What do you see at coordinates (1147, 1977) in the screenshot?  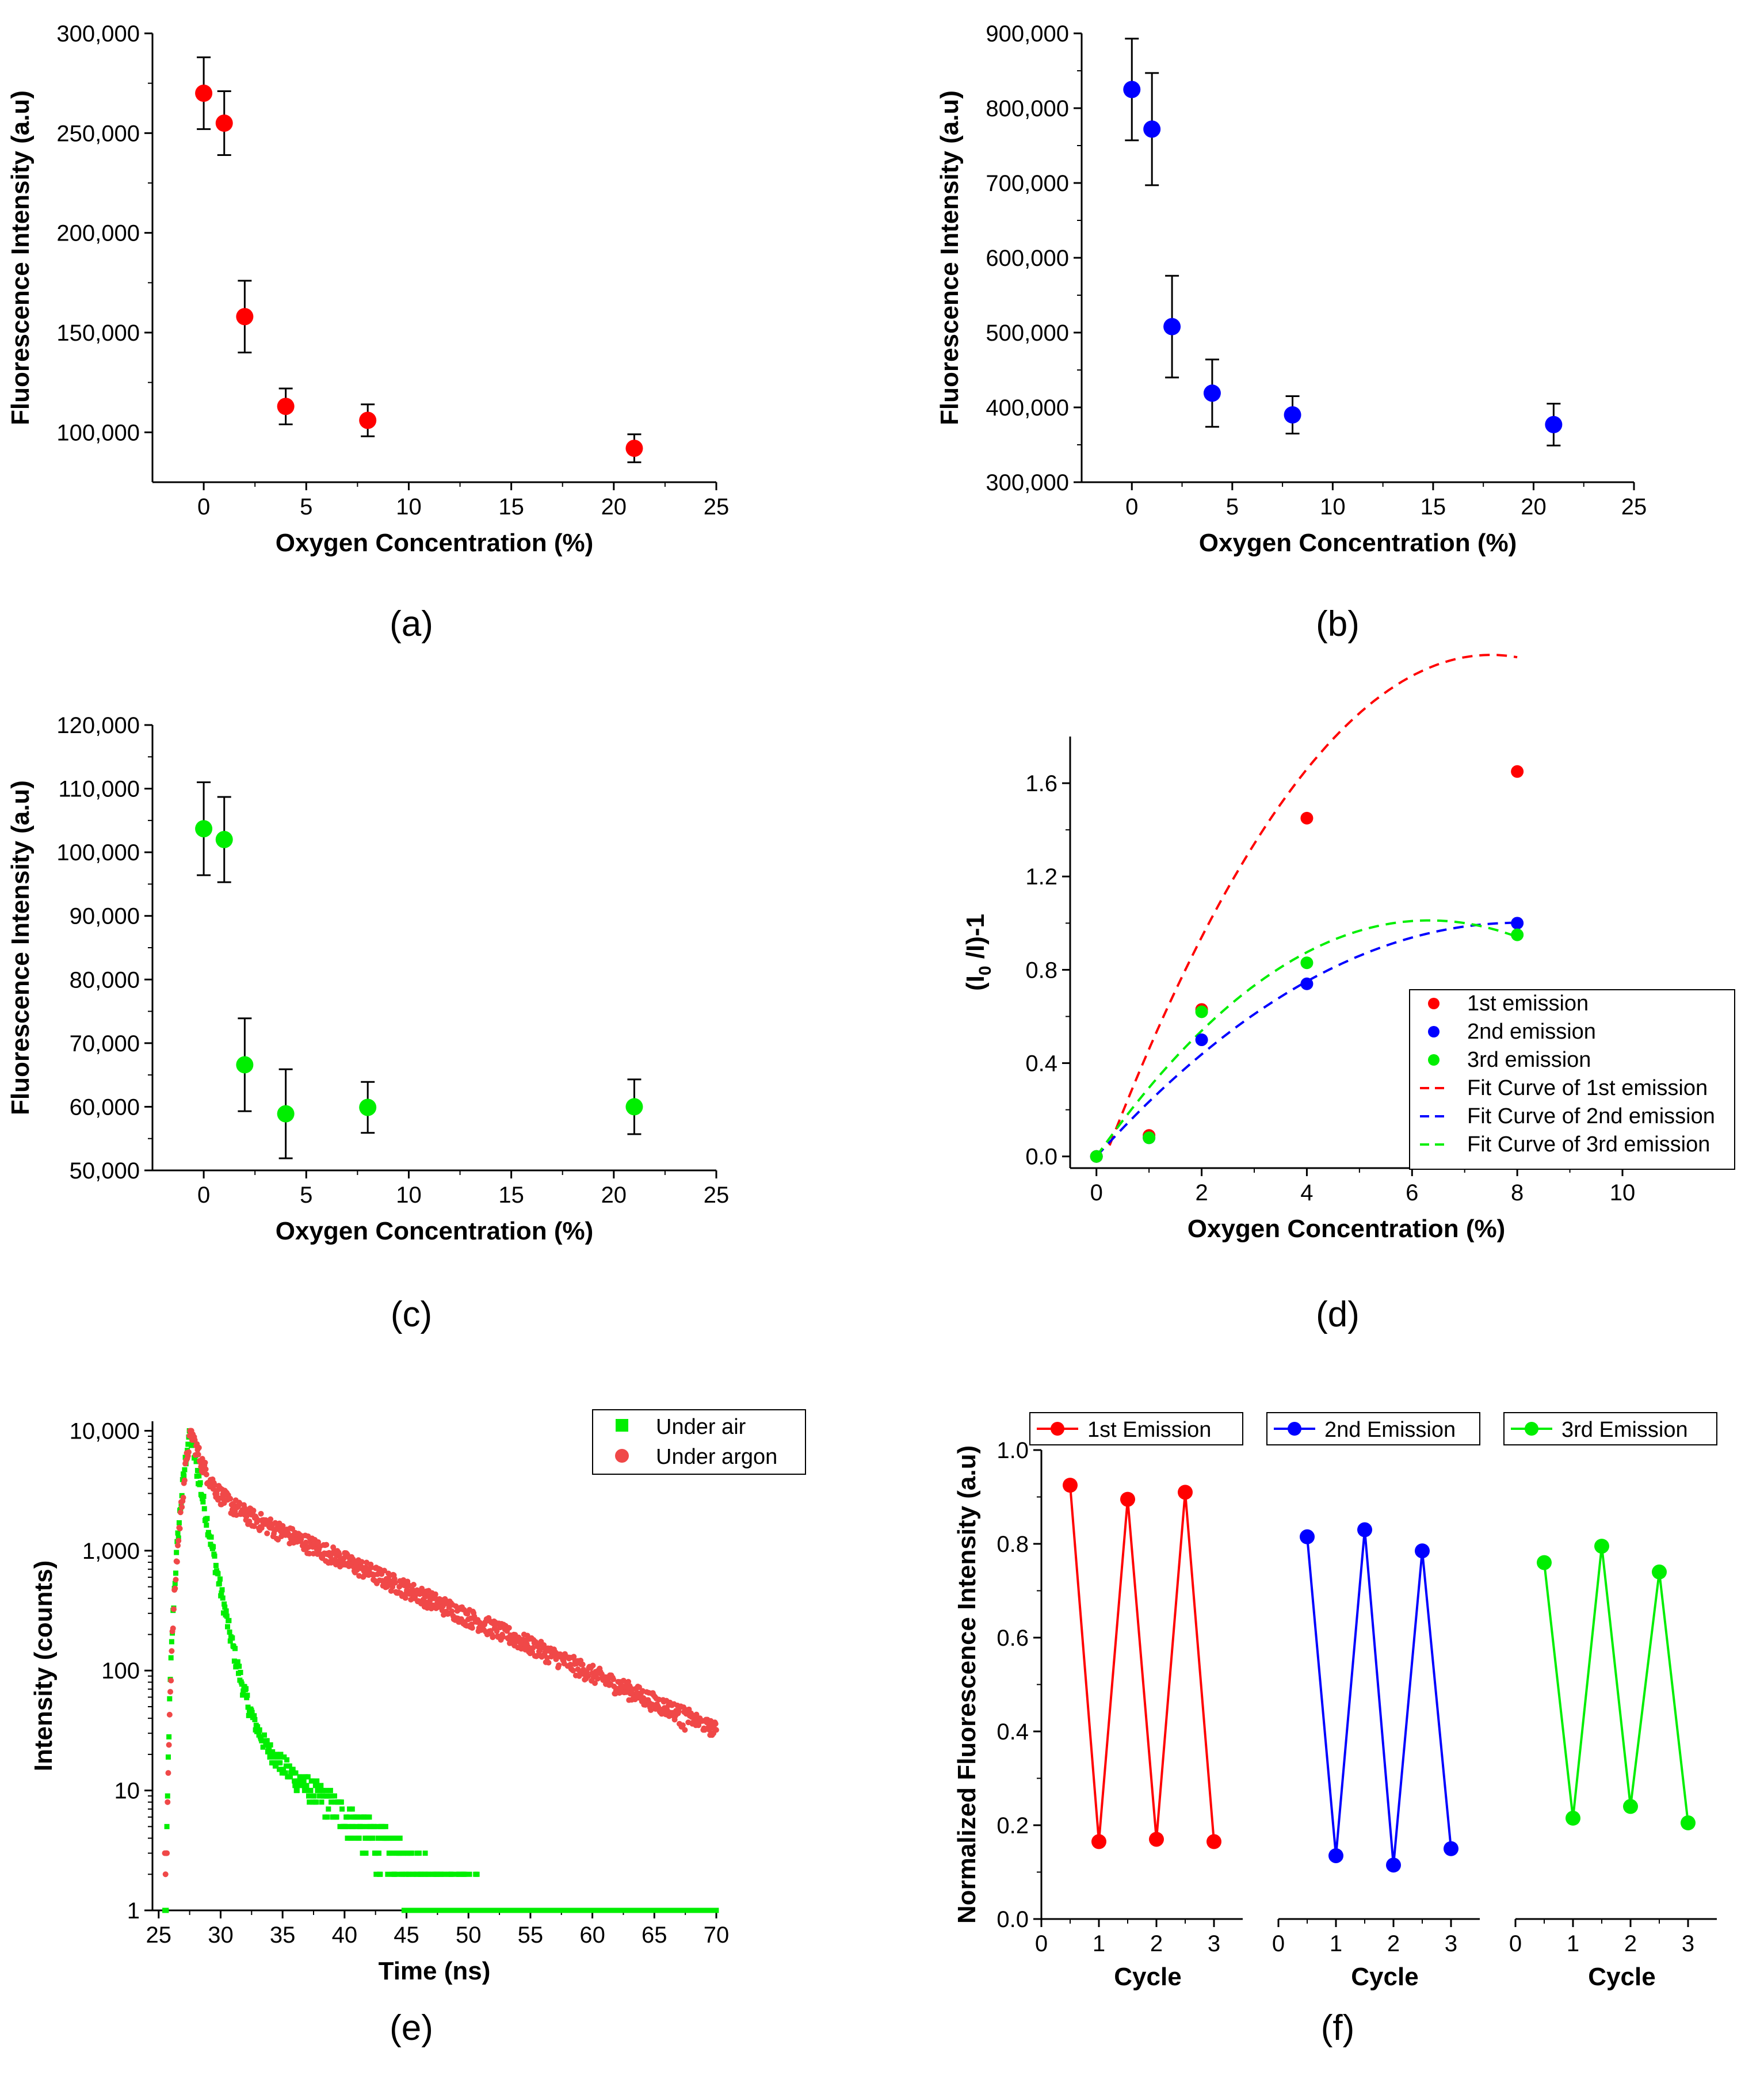 I see `x-axis-title: Cycle` at bounding box center [1147, 1977].